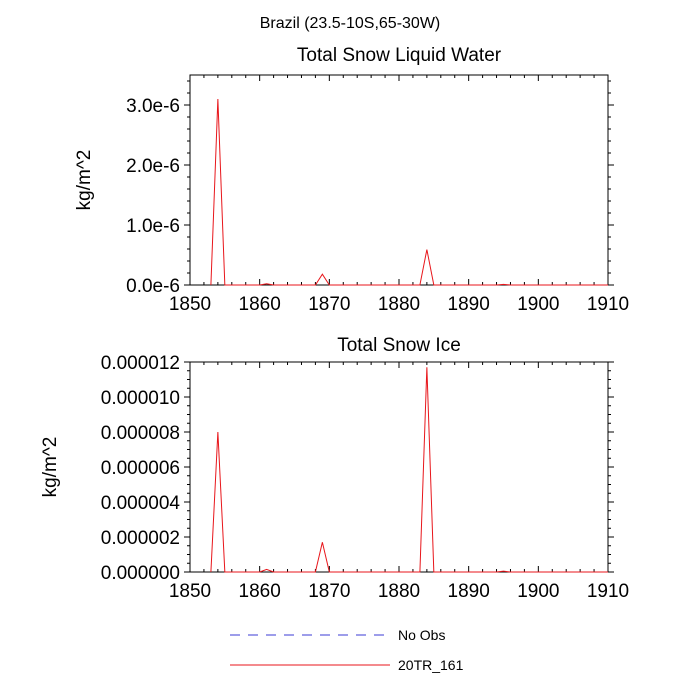 The width and height of the screenshot is (700, 700). What do you see at coordinates (153, 226) in the screenshot?
I see `y-tick-label: 1.0e-6` at bounding box center [153, 226].